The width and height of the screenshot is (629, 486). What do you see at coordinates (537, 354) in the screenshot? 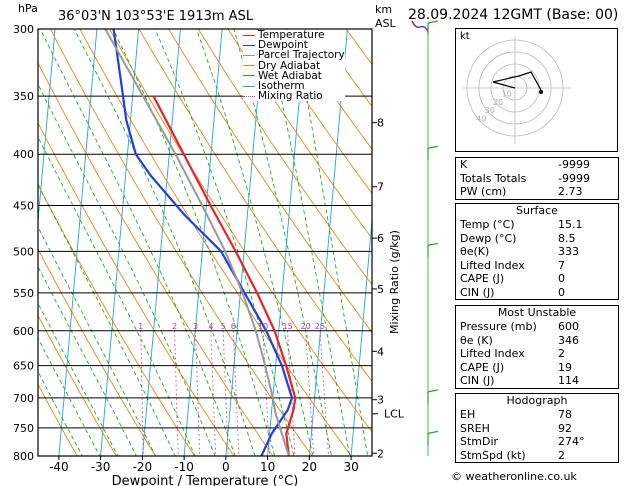
I see `unstable-row: Lifted Index 2` at bounding box center [537, 354].